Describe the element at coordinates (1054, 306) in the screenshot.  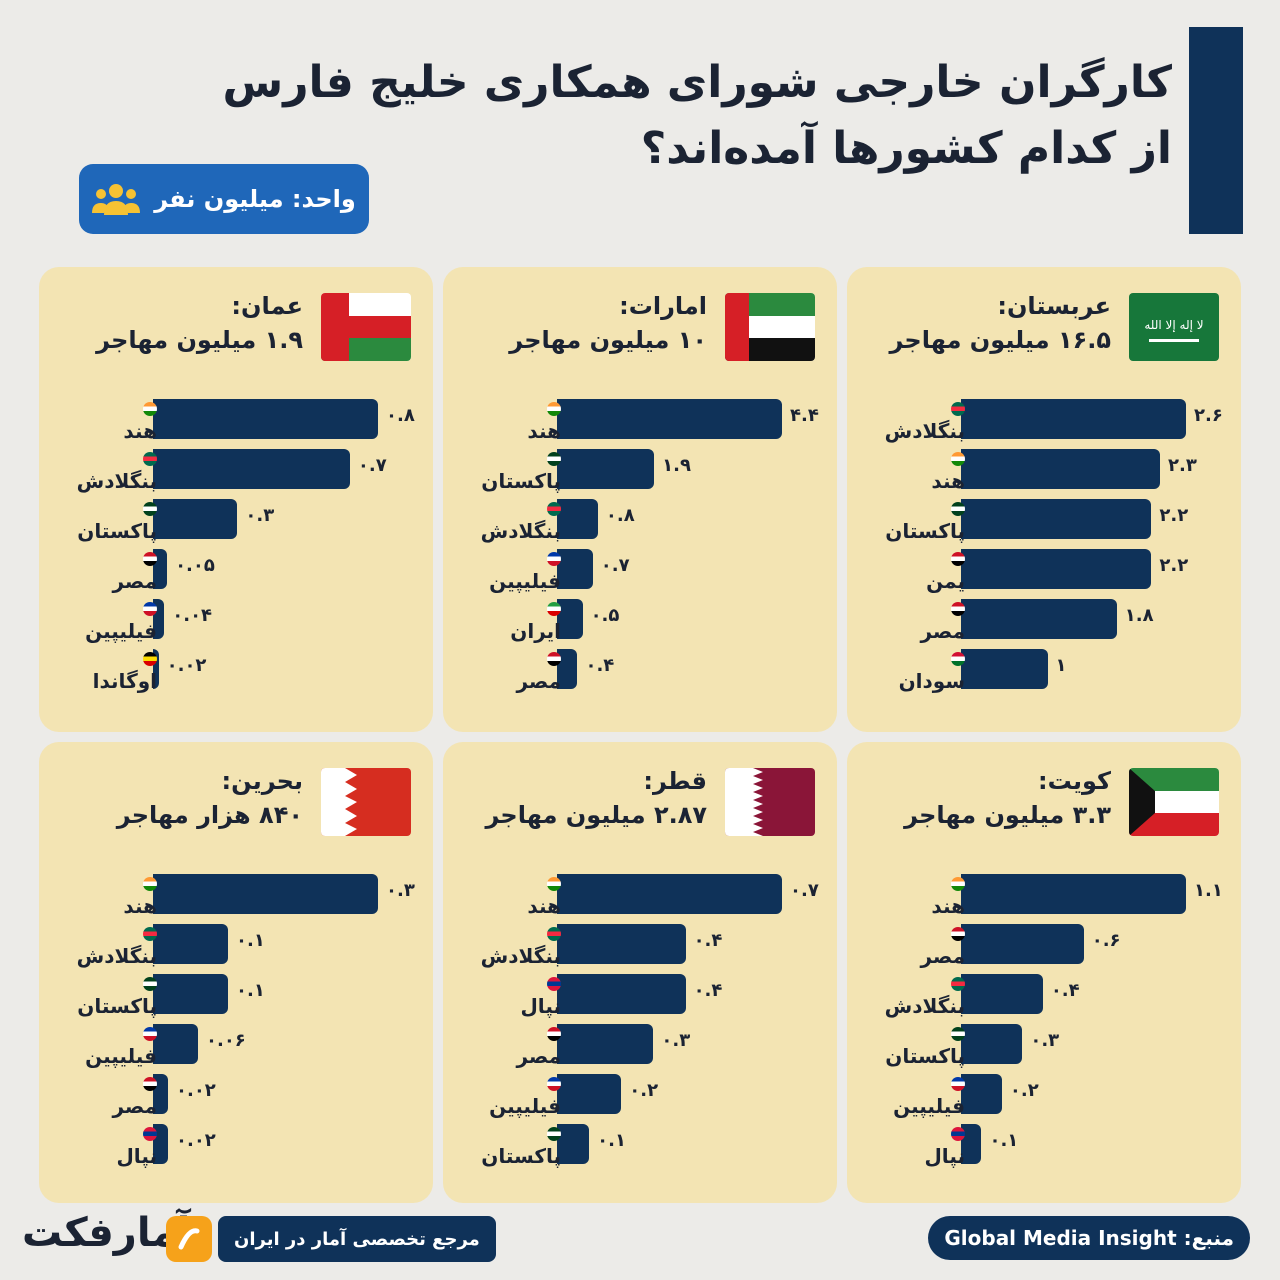
I see `chart-title: عربستان:` at that location.